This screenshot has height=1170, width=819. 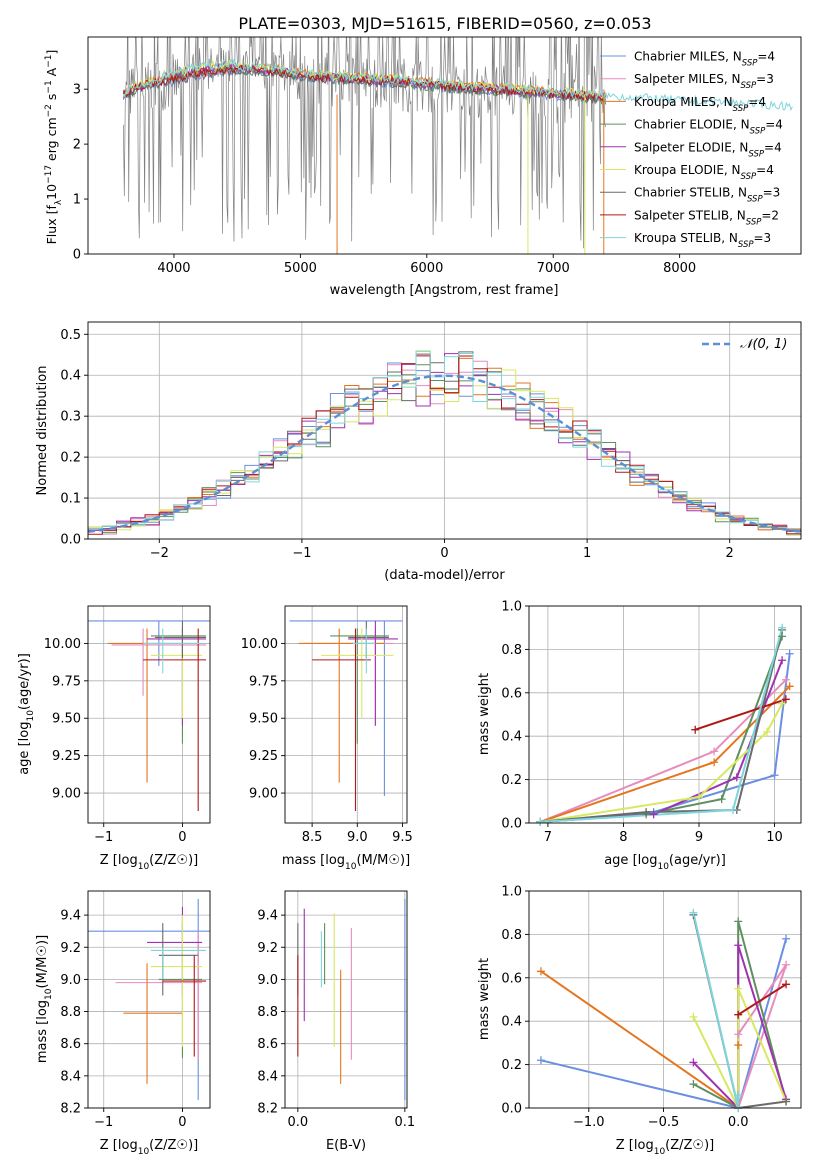 What do you see at coordinates (364, 82) in the screenshot?
I see `model-line-salpeter_stelib` at bounding box center [364, 82].